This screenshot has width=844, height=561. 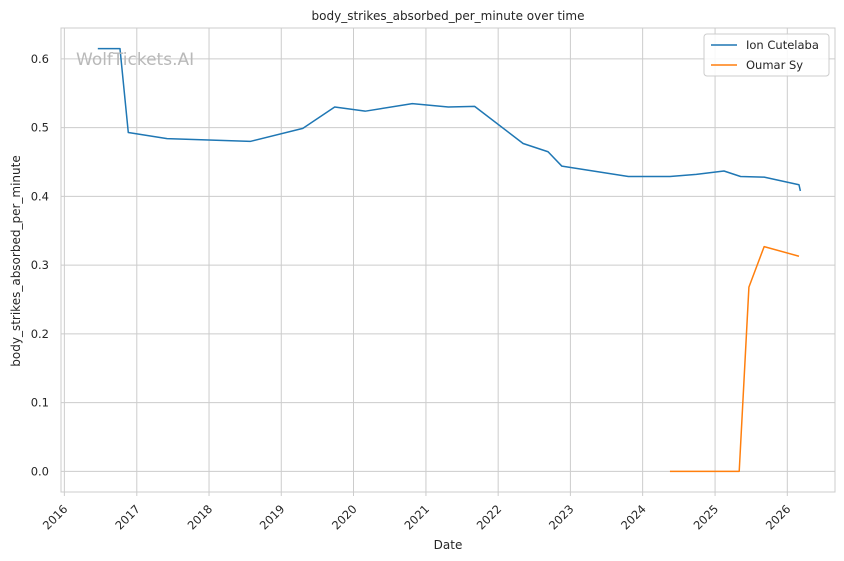 What do you see at coordinates (40, 128) in the screenshot?
I see `y-tick-label: 0.5` at bounding box center [40, 128].